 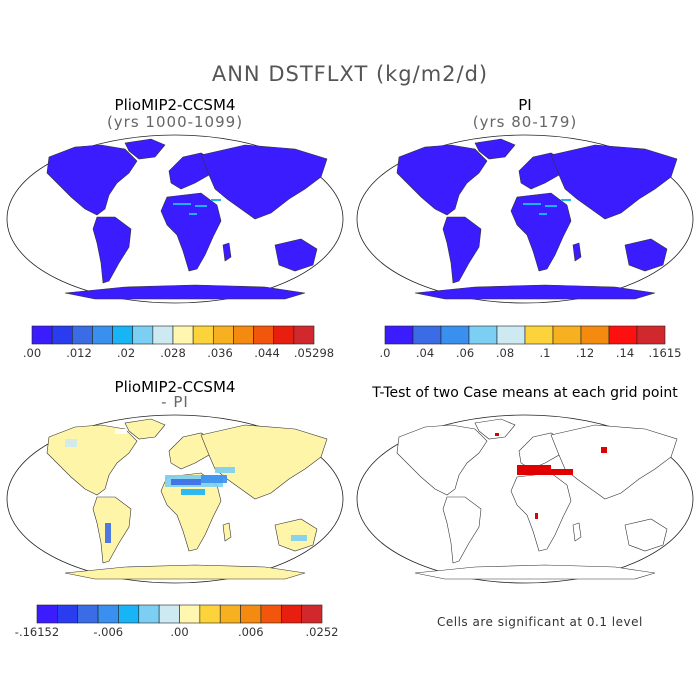 What do you see at coordinates (79, 353) in the screenshot?
I see `colorbar-tick-label: .012` at bounding box center [79, 353].